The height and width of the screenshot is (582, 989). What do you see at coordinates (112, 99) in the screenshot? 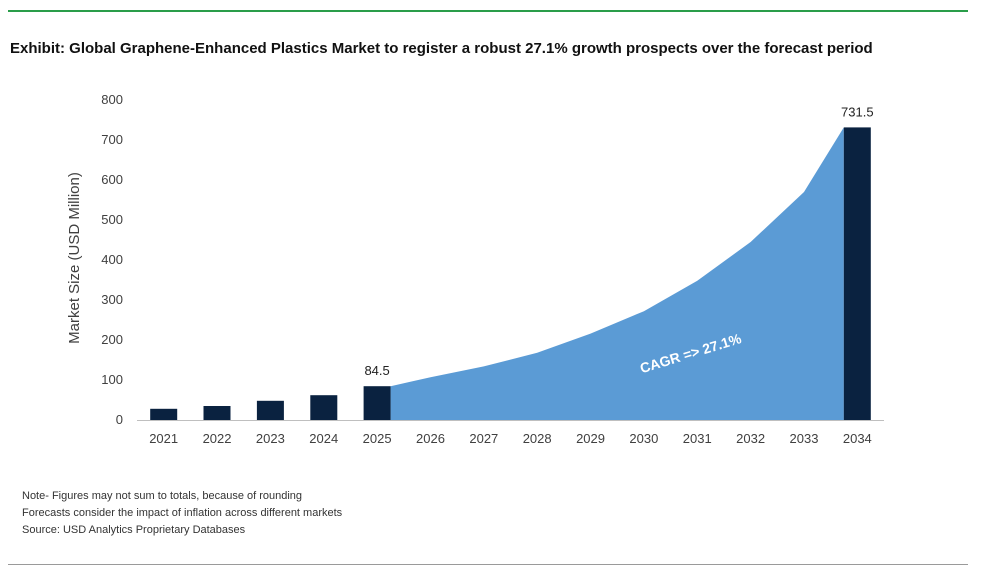
I see `y-tick-label: 800` at bounding box center [112, 99].